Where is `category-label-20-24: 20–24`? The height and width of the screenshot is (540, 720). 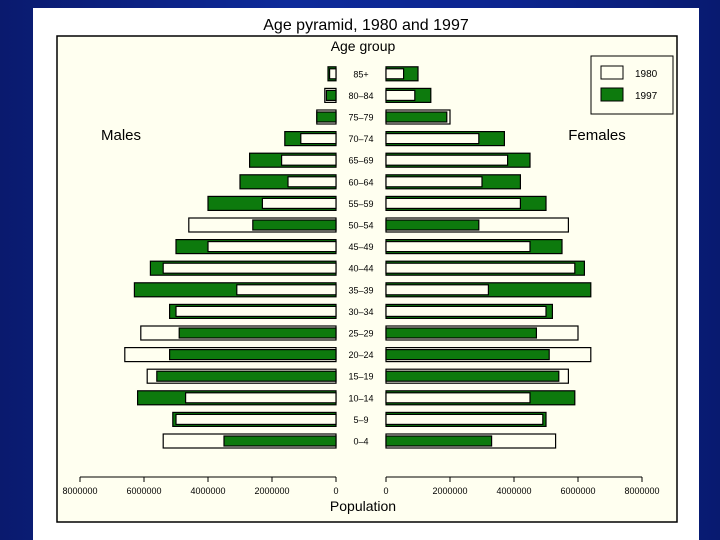
category-label-20-24: 20–24 is located at coordinates (360, 355).